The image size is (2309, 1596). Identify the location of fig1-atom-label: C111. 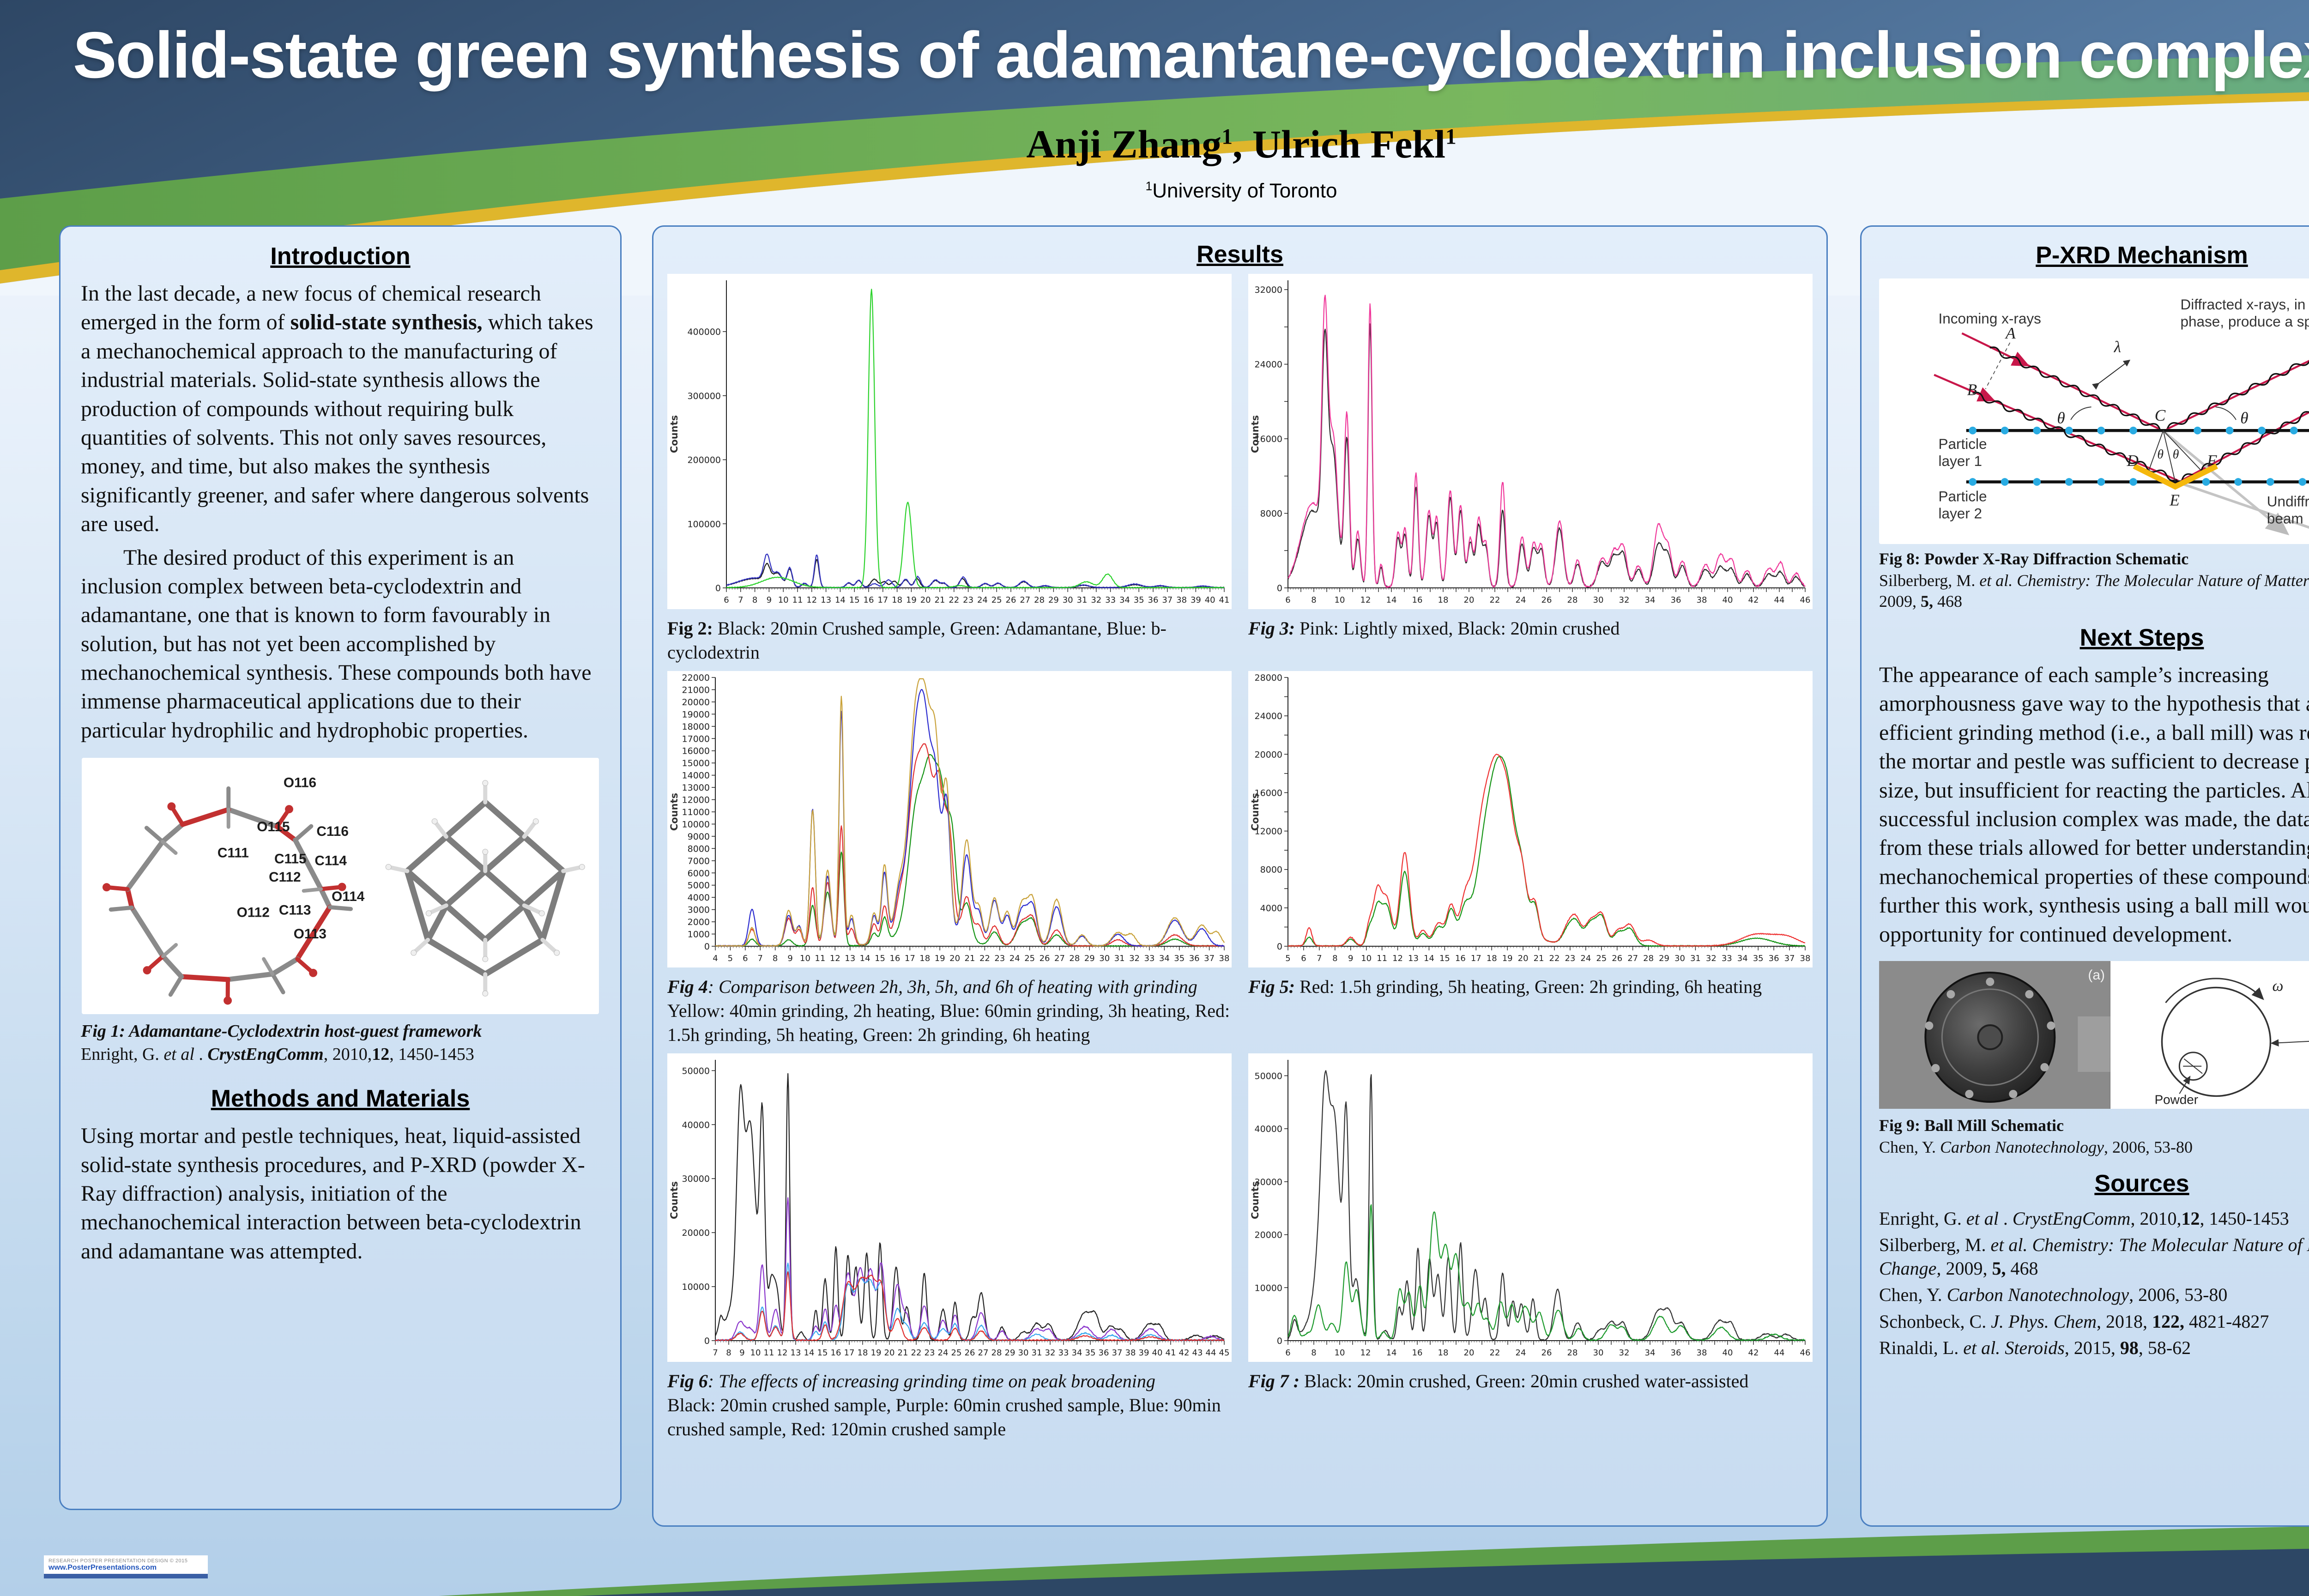
(233, 853).